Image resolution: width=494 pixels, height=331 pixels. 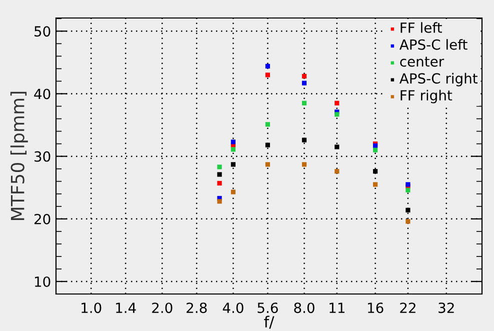 What do you see at coordinates (42, 156) in the screenshot?
I see `y-tick-label: 30` at bounding box center [42, 156].